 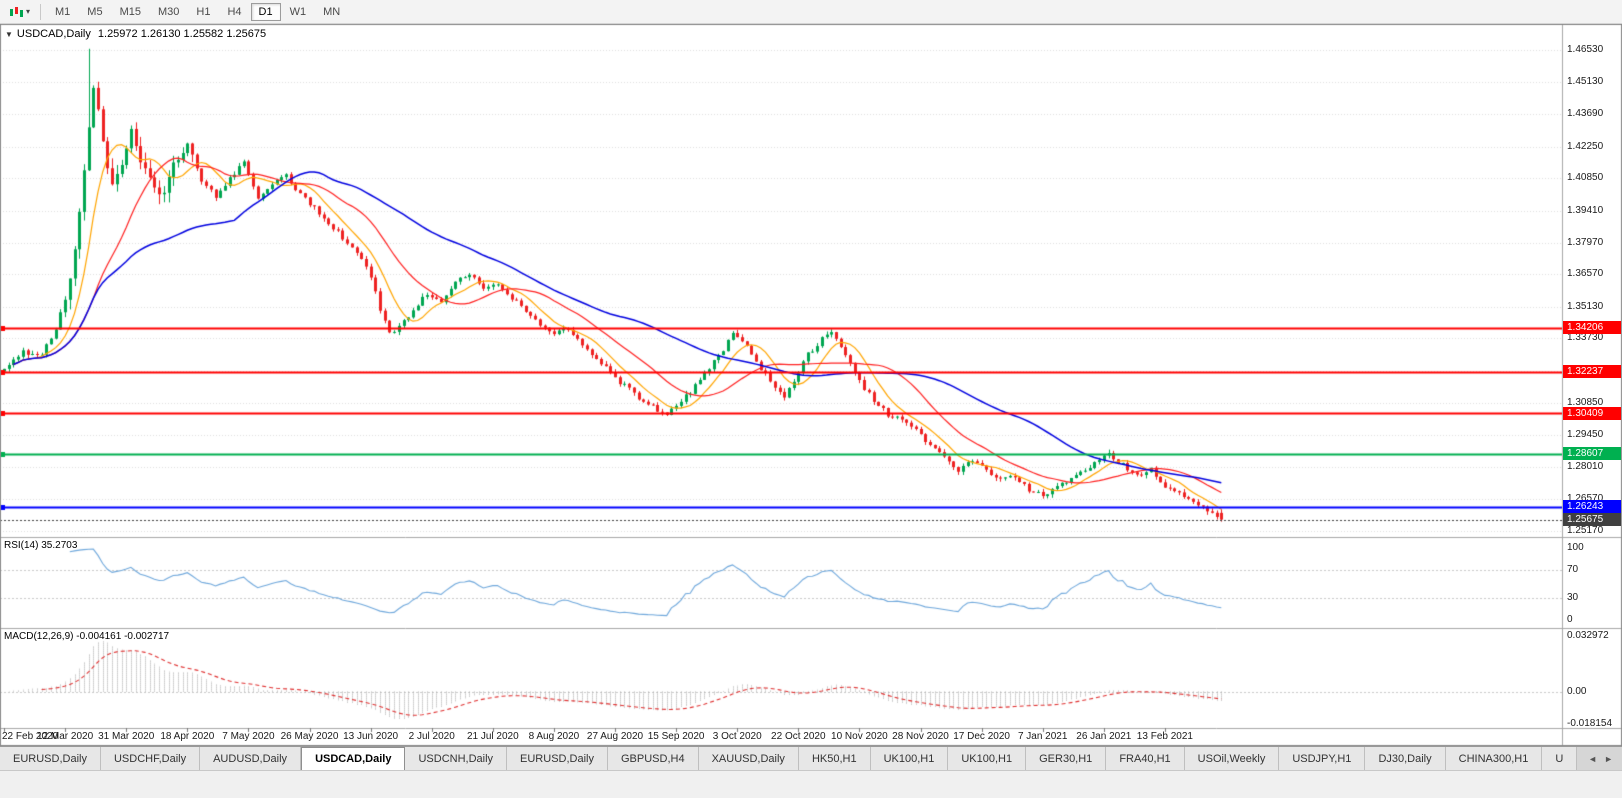 What do you see at coordinates (1592, 454) in the screenshot?
I see `price-level-tag-1-28607: 1.28607` at bounding box center [1592, 454].